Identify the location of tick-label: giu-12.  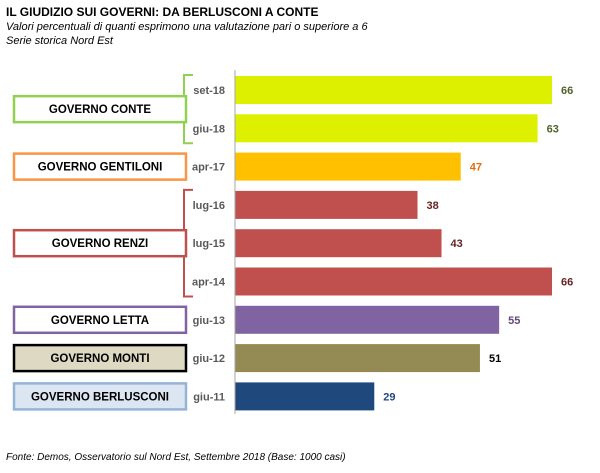
(209, 359).